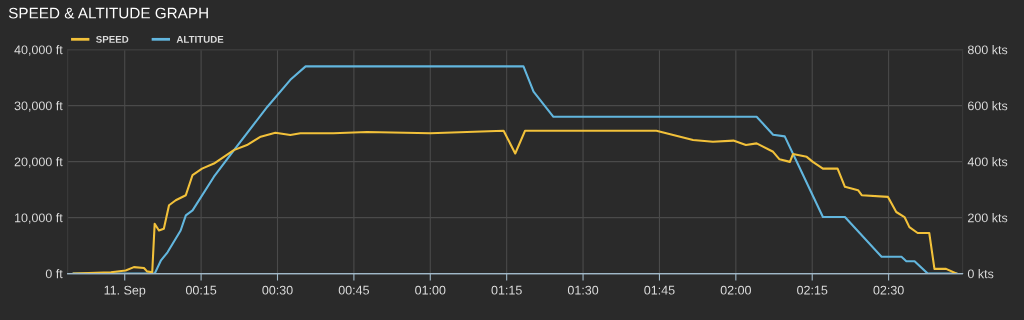  Describe the element at coordinates (125, 291) in the screenshot. I see `x-tick-label: 11. Sep` at that location.